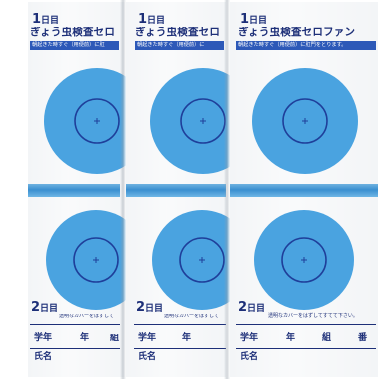 This screenshot has height=379, width=389. What do you see at coordinates (363, 338) in the screenshot?
I see `field-number: 番` at bounding box center [363, 338].